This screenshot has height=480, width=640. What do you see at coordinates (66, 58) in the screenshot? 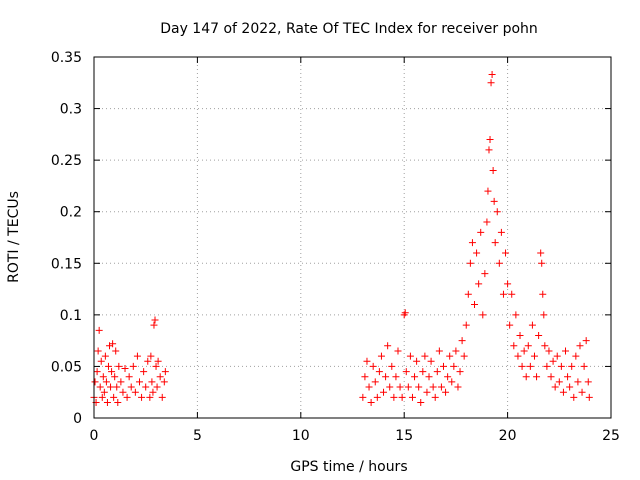
I see `y-tick-label: 0.35` at bounding box center [66, 58].